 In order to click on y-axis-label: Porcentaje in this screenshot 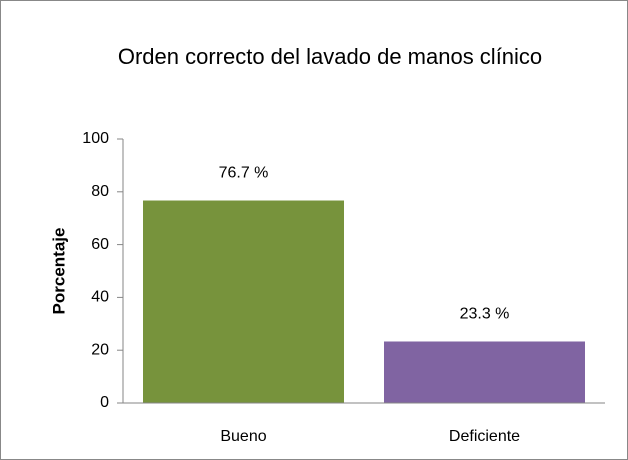, I will do `click(58, 271)`.